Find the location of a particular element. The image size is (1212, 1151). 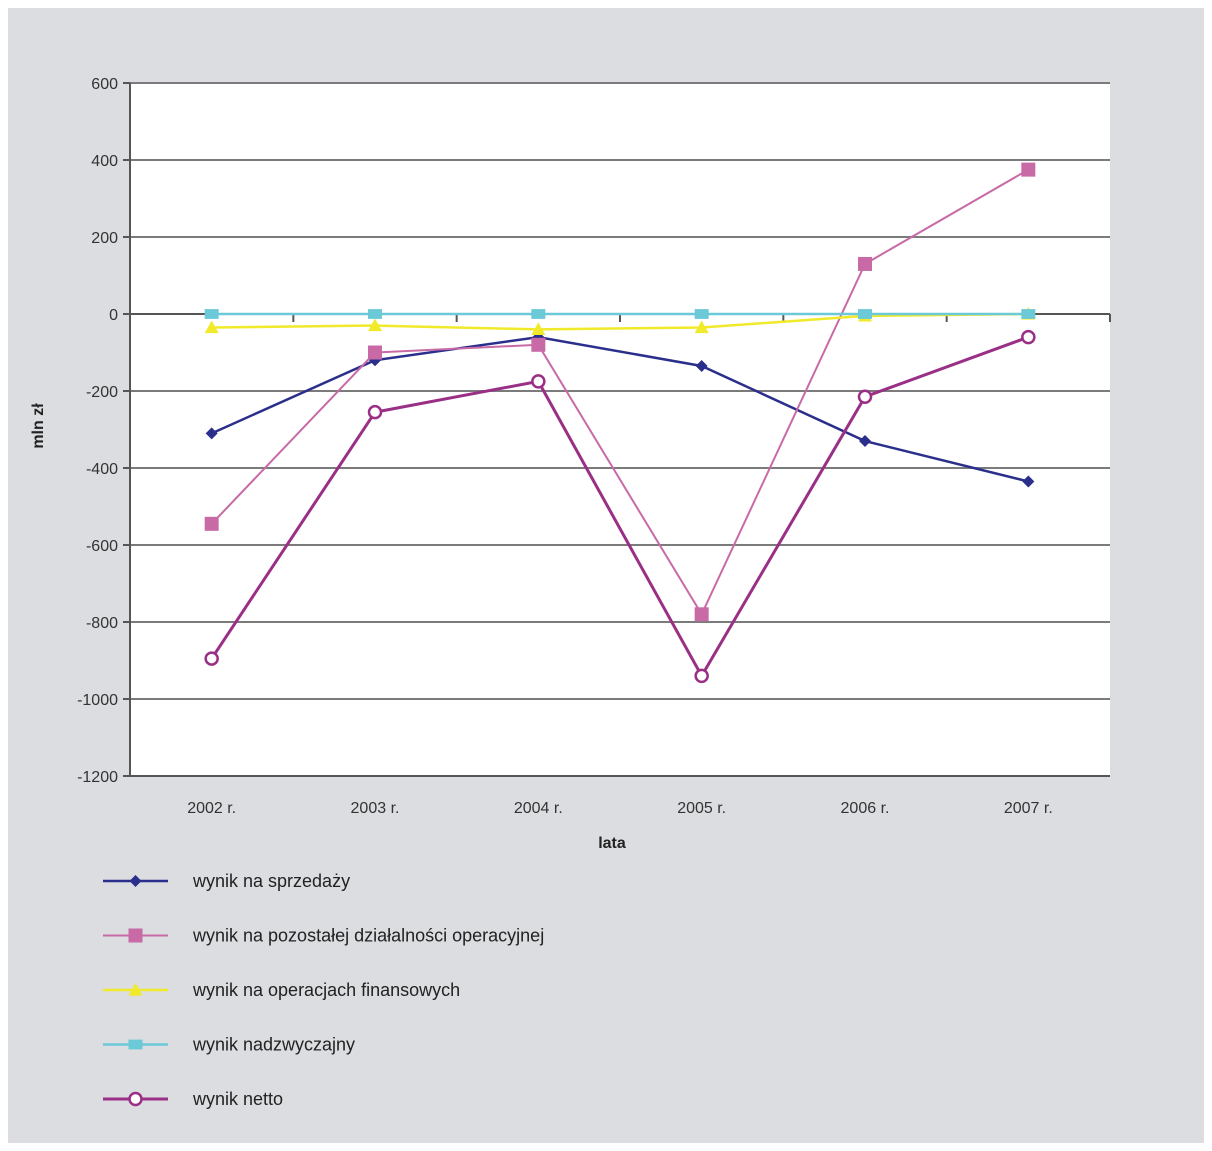

y-tick-label: -1200 is located at coordinates (97, 777).